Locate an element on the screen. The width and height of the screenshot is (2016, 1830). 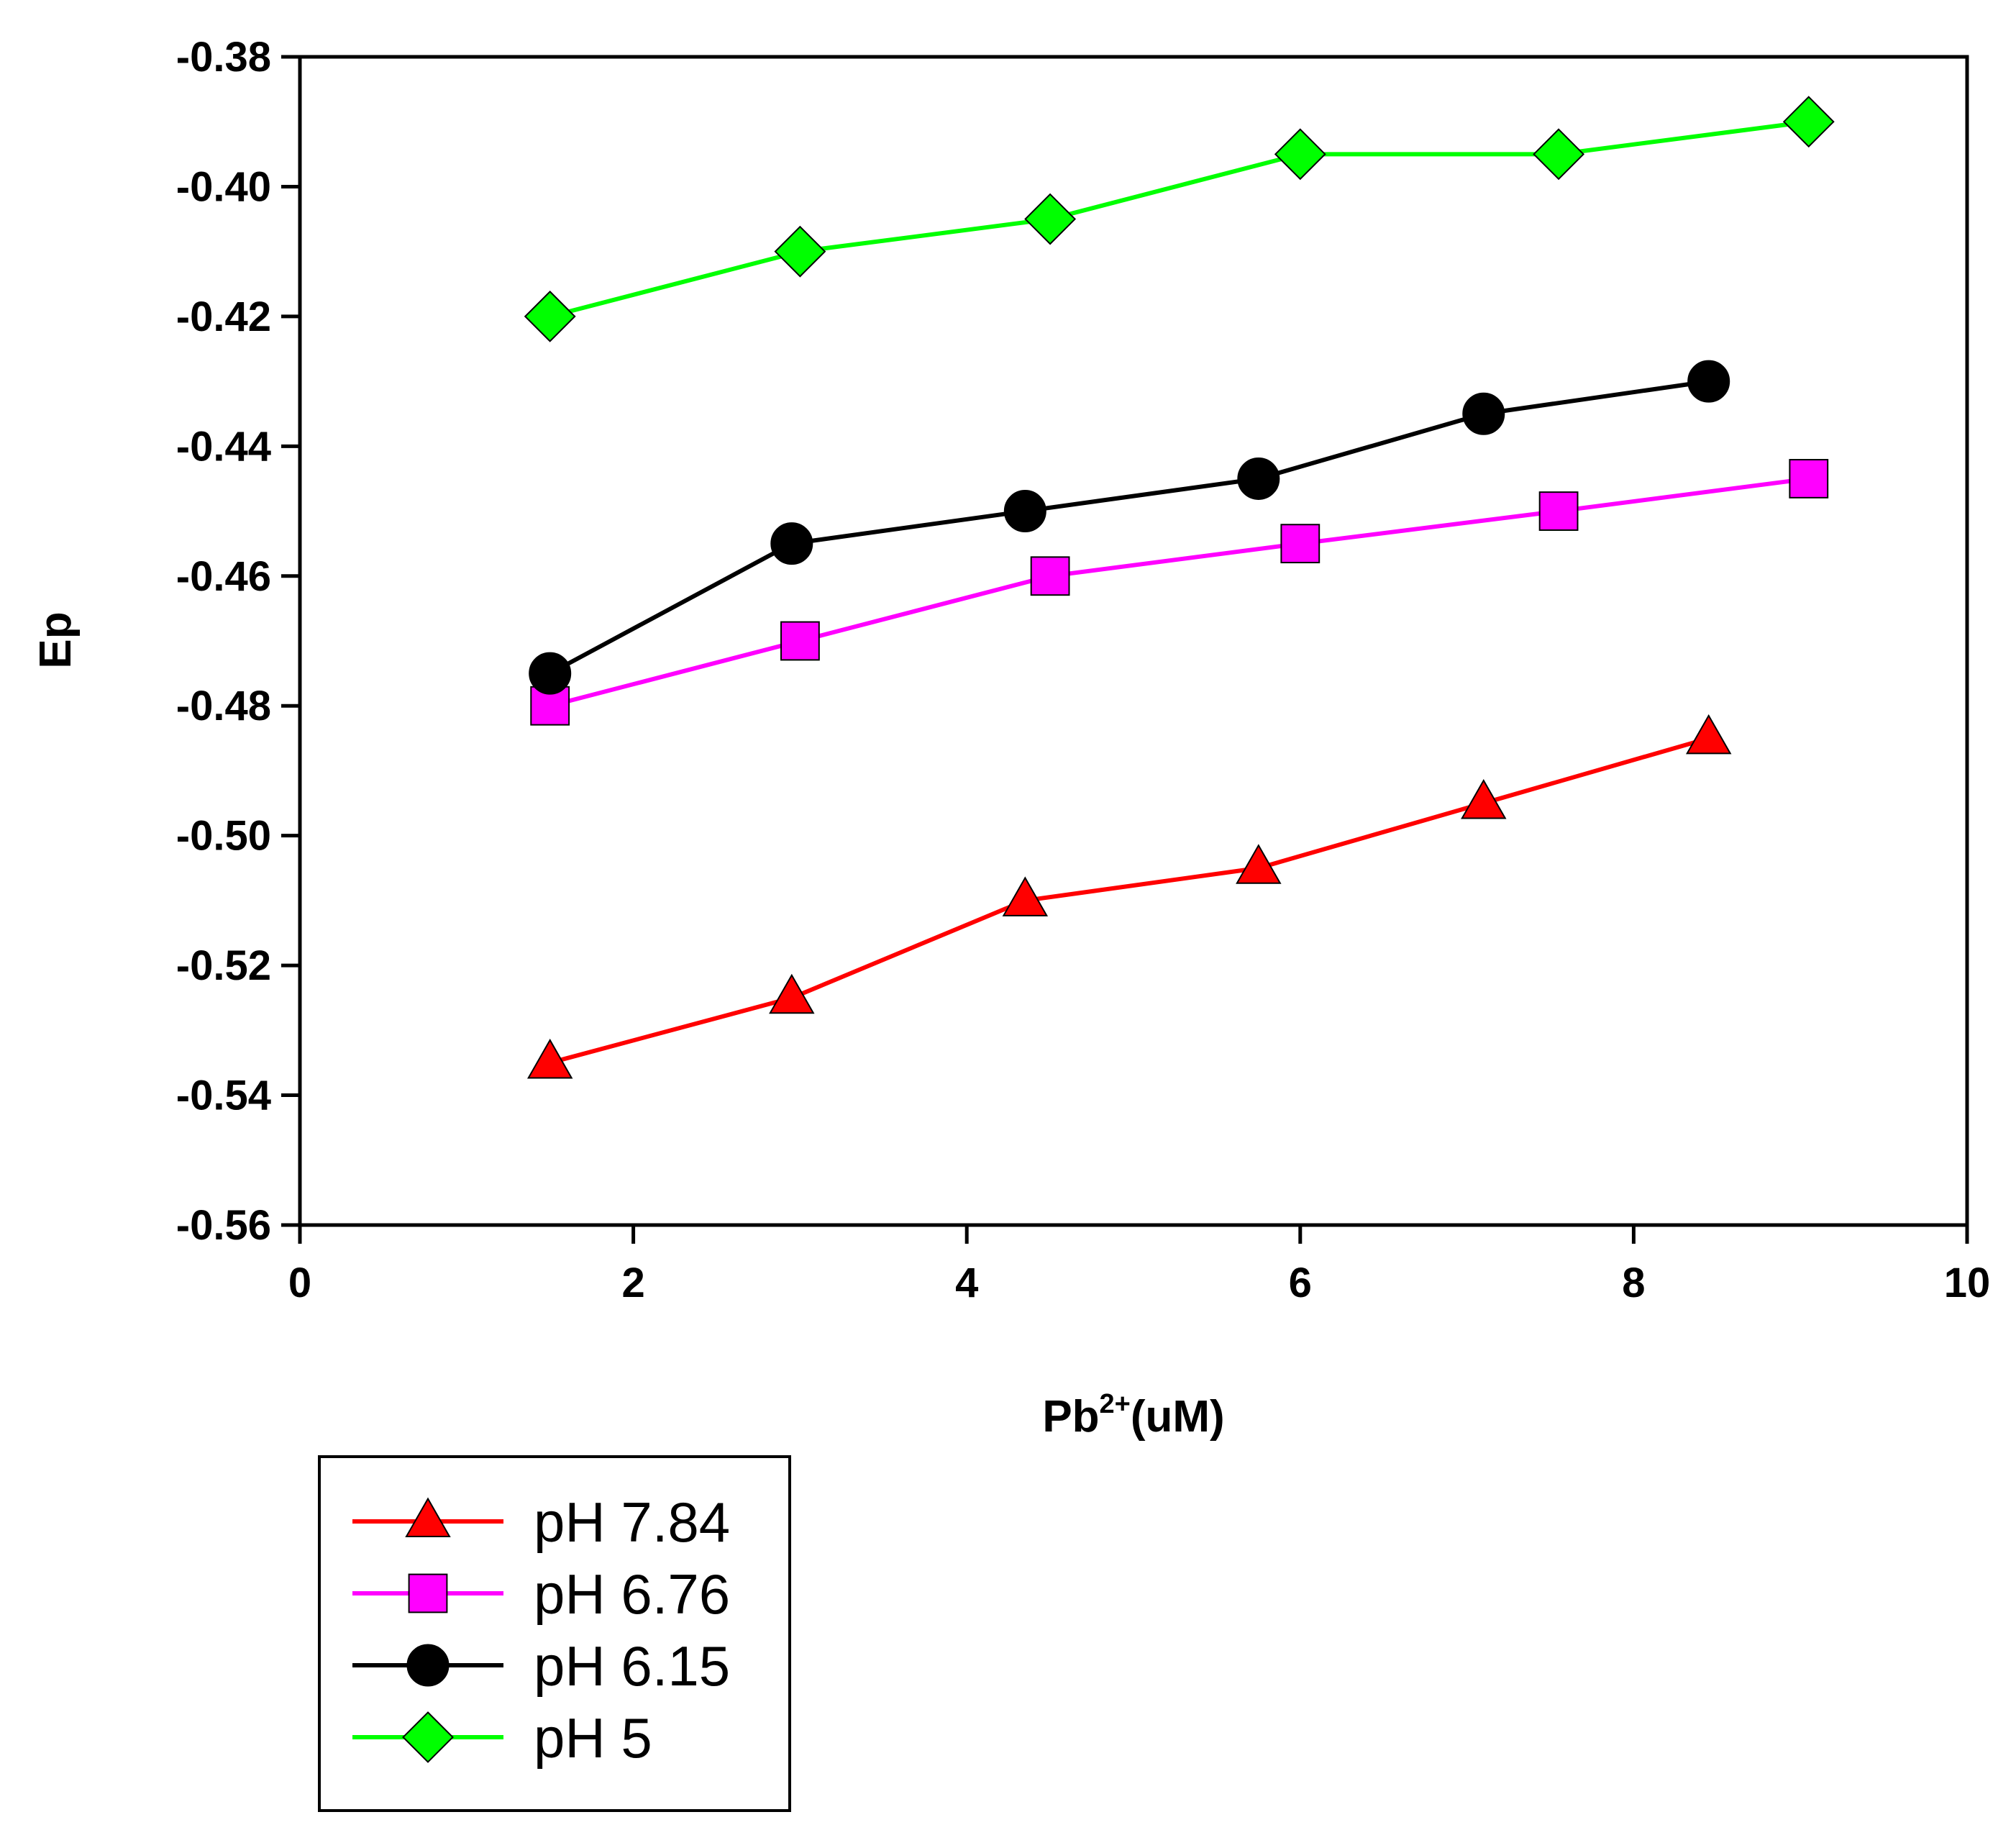
legend-item-ph-5: pH 5 is located at coordinates (502, 1738).